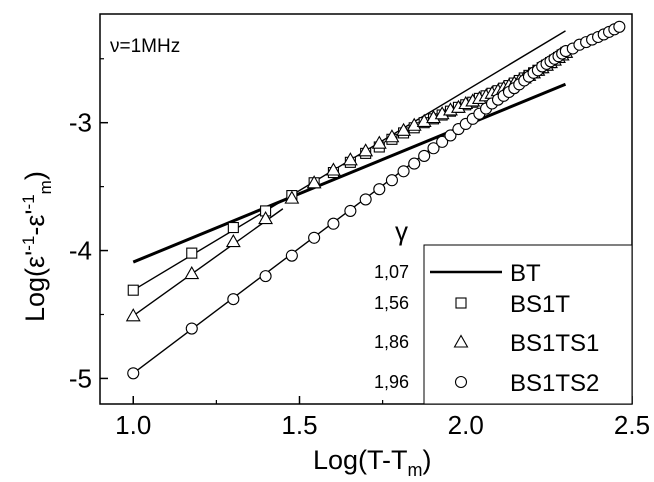 The image size is (654, 482). Describe the element at coordinates (80, 378) in the screenshot. I see `y-tick-label: -5` at that location.